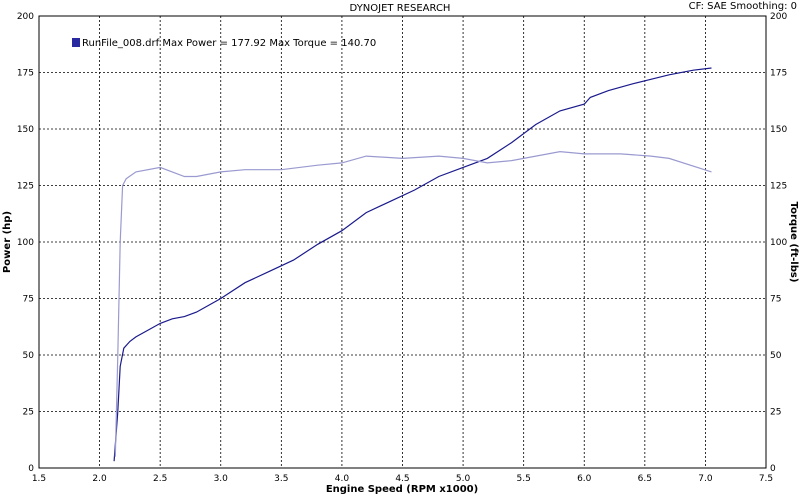  What do you see at coordinates (775, 413) in the screenshot?
I see `y2-tick-label: 25` at bounding box center [775, 413].